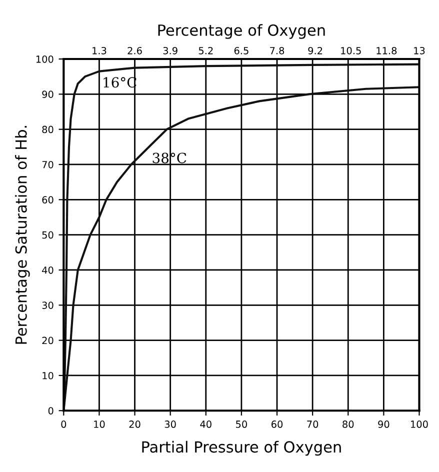  What do you see at coordinates (48, 340) in the screenshot?
I see `y-tick-label: 20` at bounding box center [48, 340].